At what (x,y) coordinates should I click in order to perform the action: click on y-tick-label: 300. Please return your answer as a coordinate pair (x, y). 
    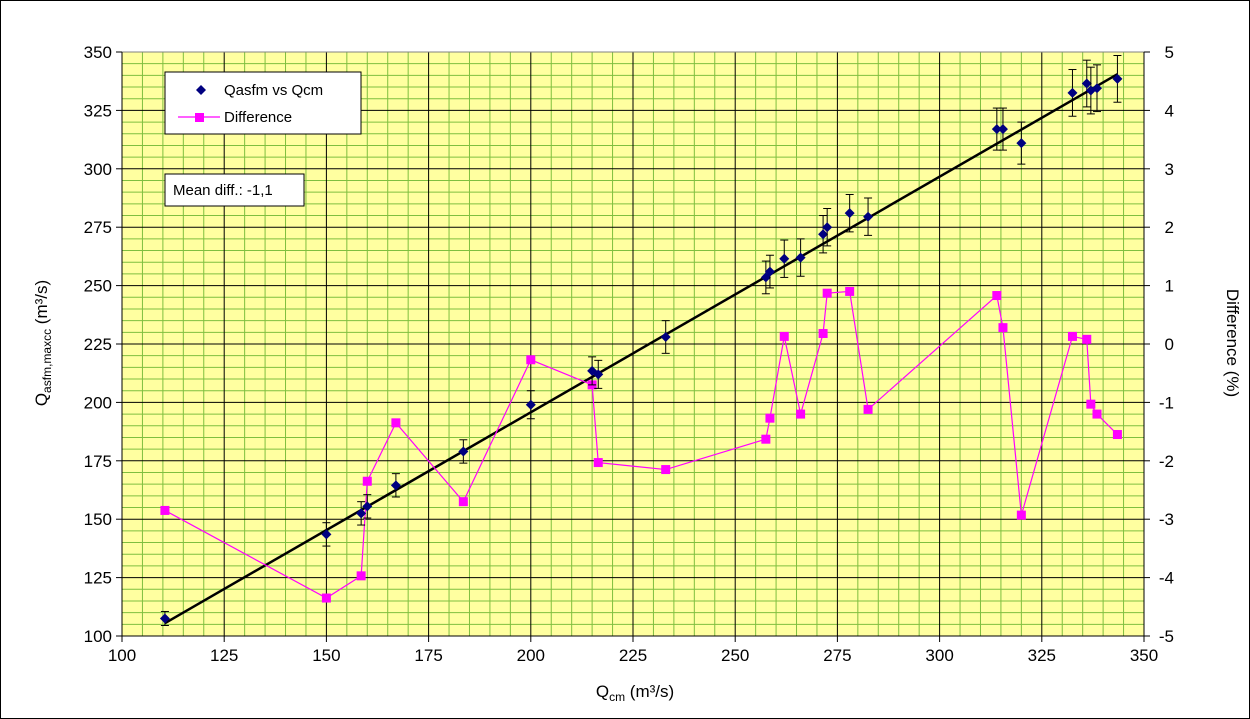
    Looking at the image, I should click on (98, 169).